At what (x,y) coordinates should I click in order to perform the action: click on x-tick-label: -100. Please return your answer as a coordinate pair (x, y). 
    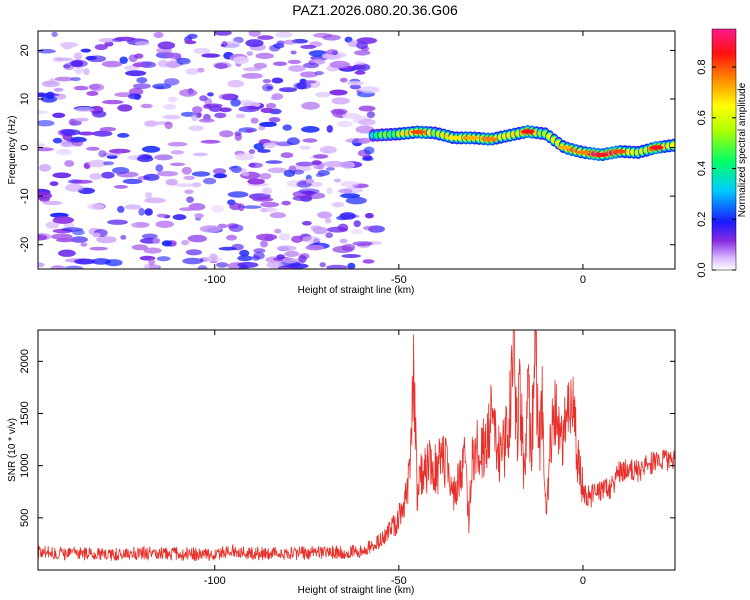
    Looking at the image, I should click on (215, 280).